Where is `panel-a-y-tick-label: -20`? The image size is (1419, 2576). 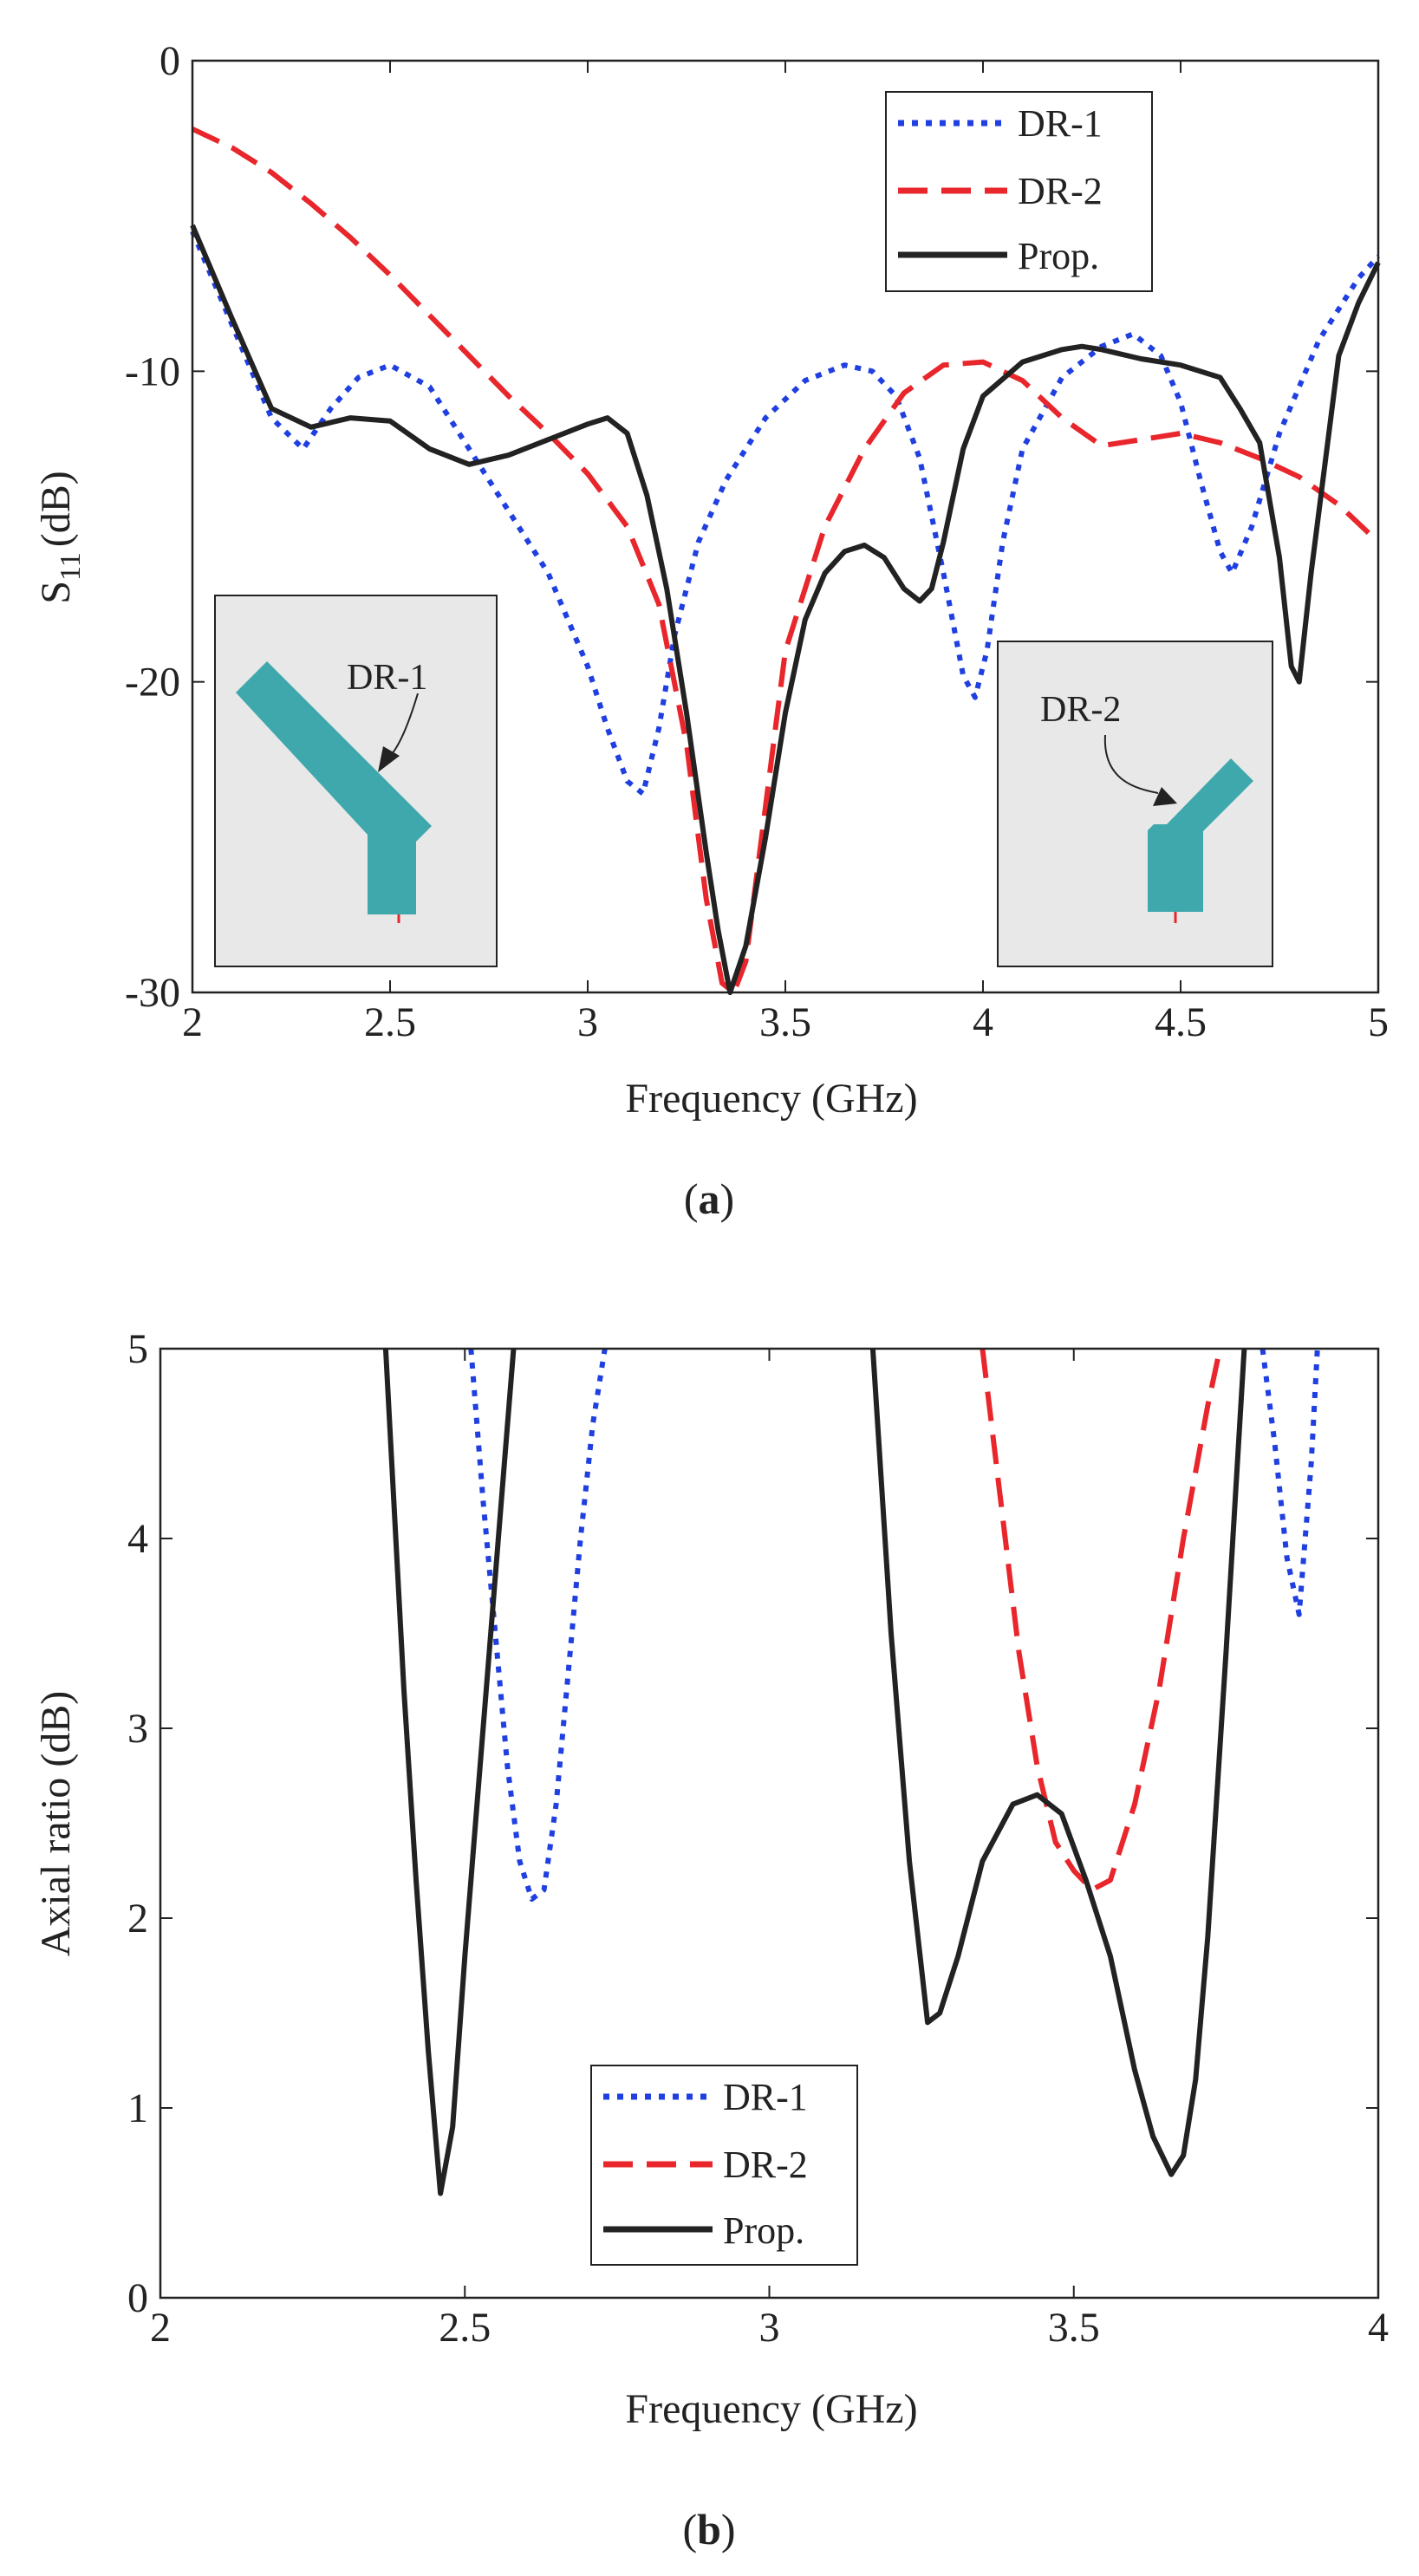
panel-a-y-tick-label: -20 is located at coordinates (152, 683).